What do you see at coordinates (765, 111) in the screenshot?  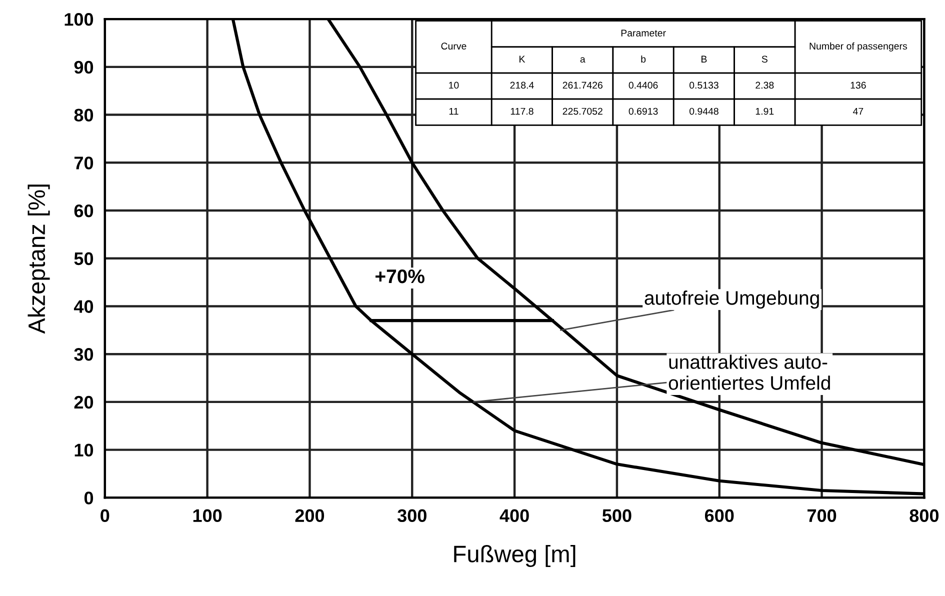 I see `text: 1.91` at bounding box center [765, 111].